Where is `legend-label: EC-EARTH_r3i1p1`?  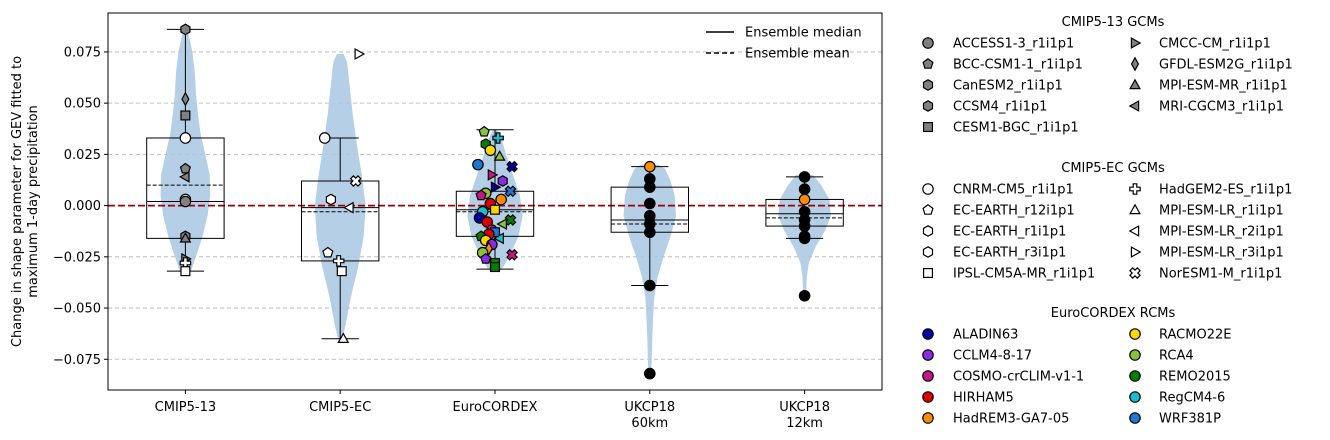 legend-label: EC-EARTH_r3i1p1 is located at coordinates (1009, 253).